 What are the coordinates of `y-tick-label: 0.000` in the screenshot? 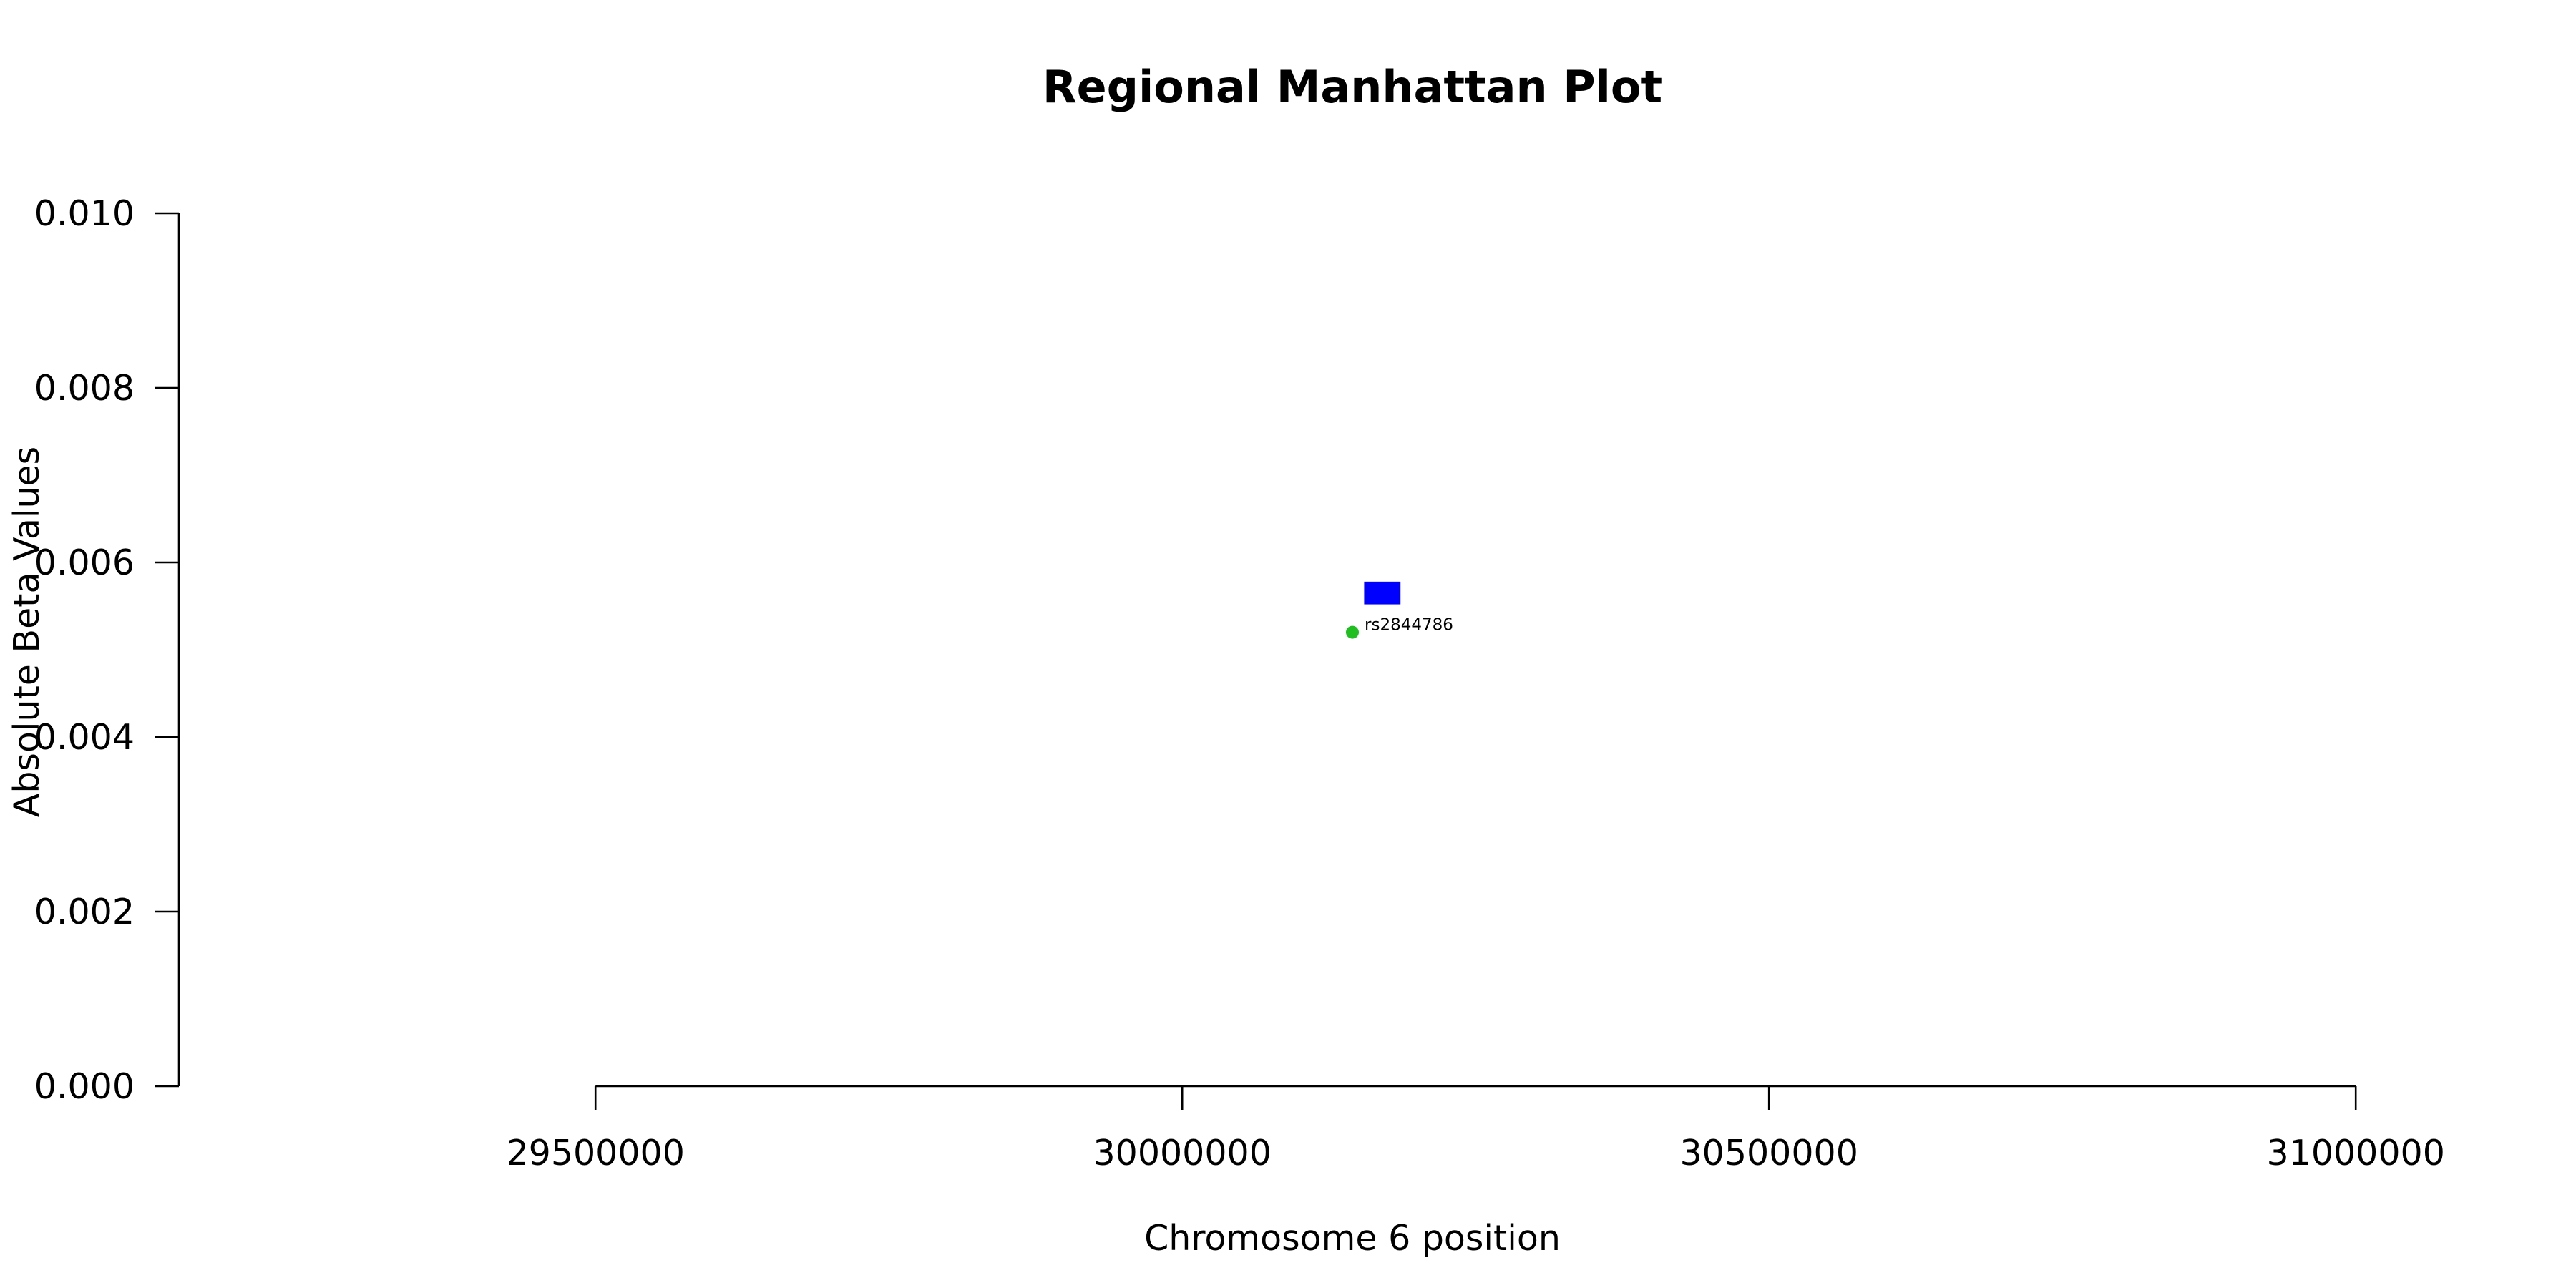 It's located at (84, 1086).